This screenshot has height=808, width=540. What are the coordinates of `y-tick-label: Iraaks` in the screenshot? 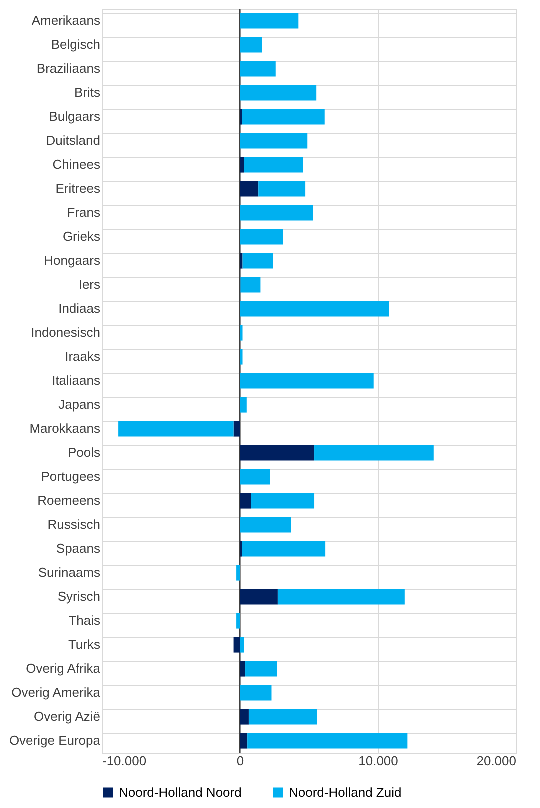 It's located at (83, 356).